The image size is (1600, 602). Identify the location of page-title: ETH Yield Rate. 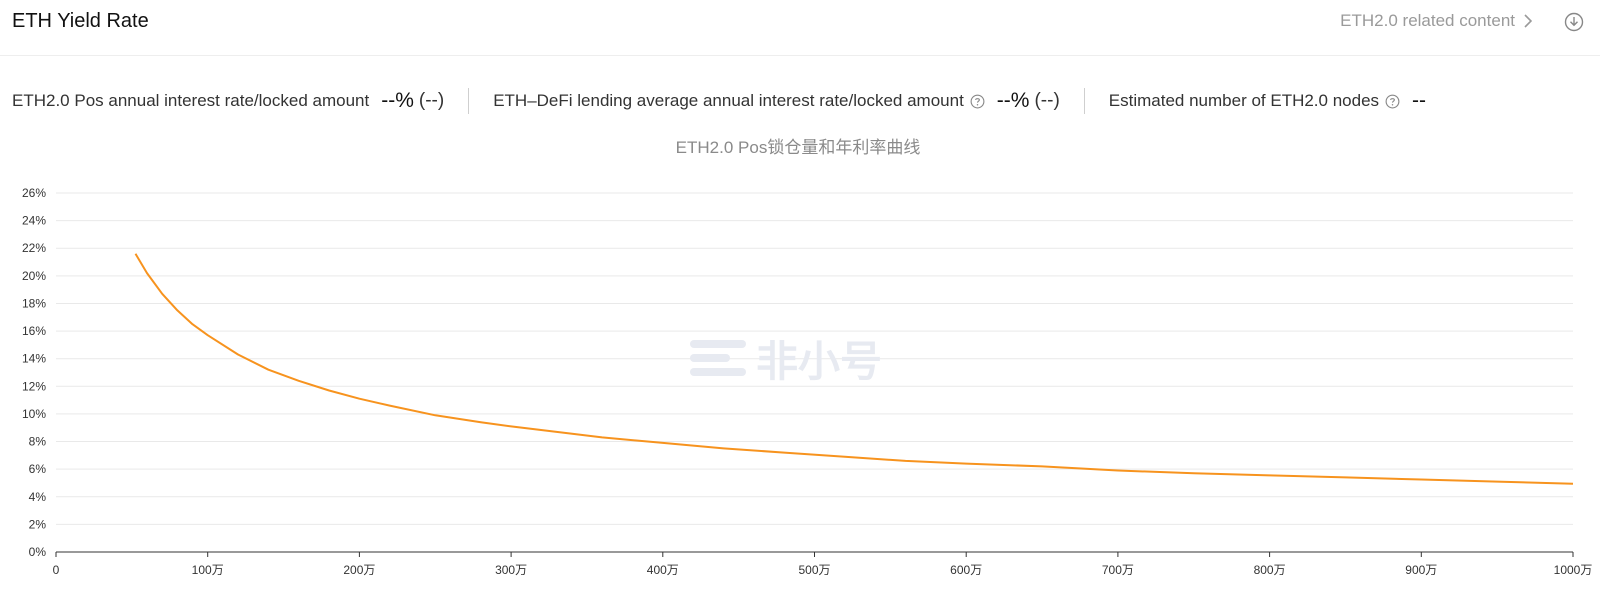
(80, 21).